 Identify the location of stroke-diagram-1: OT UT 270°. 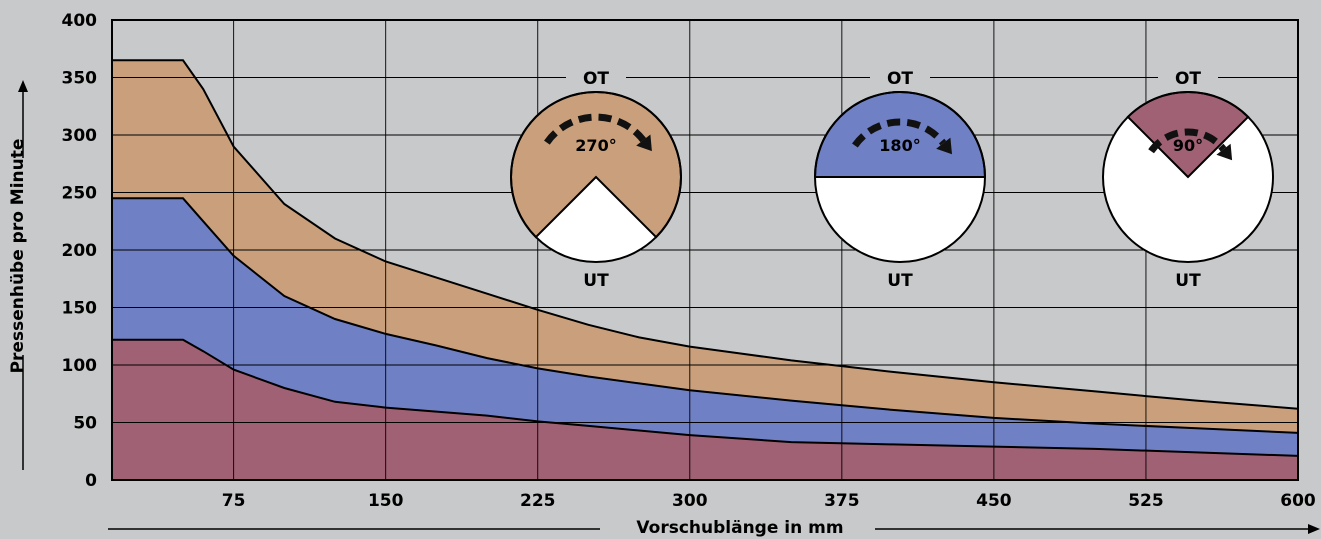
(596, 177).